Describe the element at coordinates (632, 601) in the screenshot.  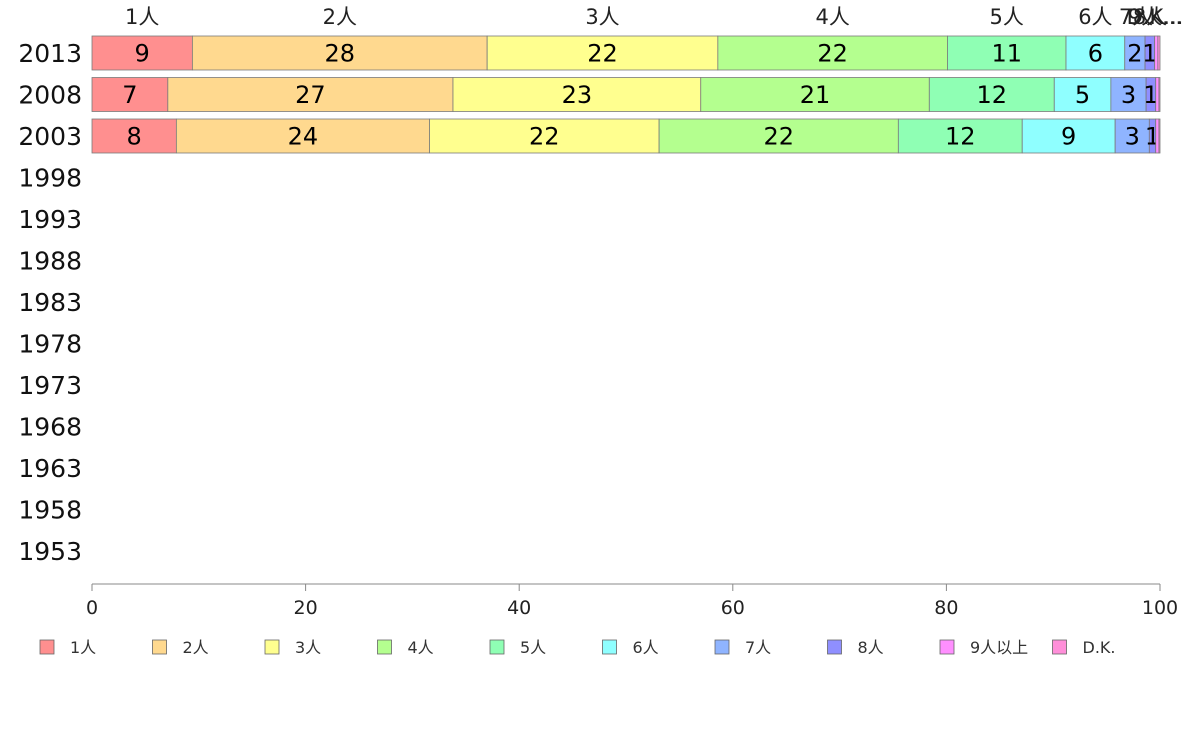
I see `x-axis: 0 20 40 60 80 100` at that location.